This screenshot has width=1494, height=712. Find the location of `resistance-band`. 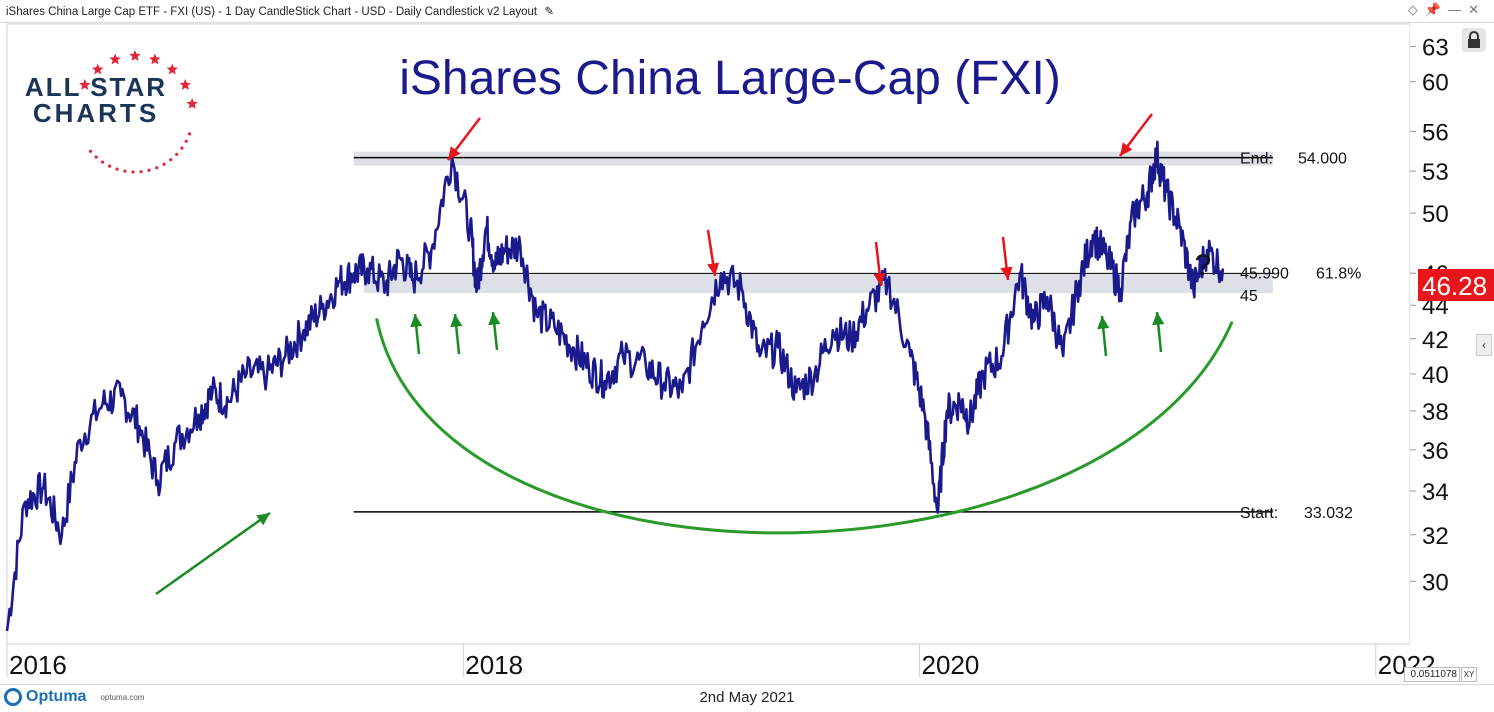

resistance-band is located at coordinates (813, 158).